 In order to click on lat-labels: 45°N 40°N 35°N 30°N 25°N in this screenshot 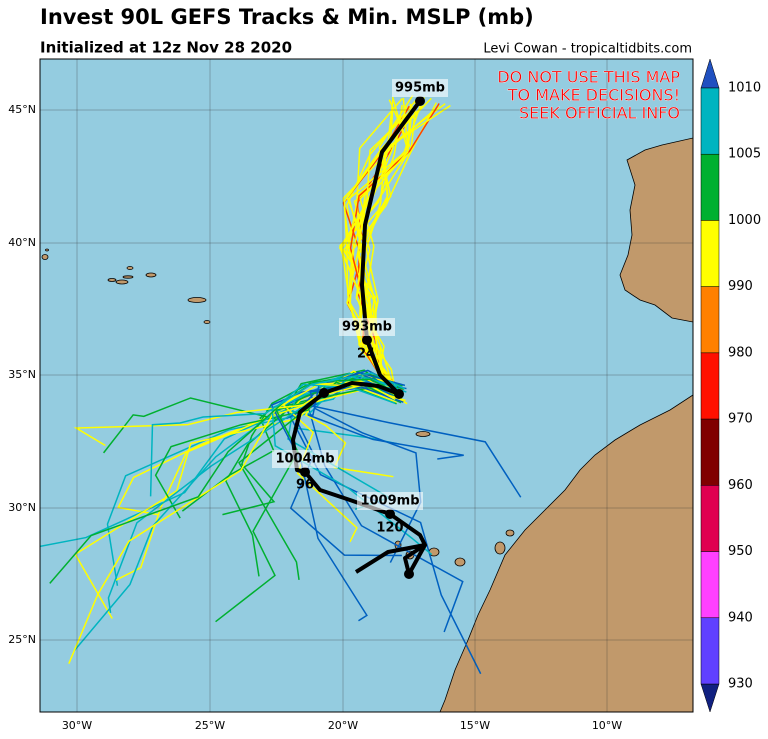, I will do `click(22, 374)`.